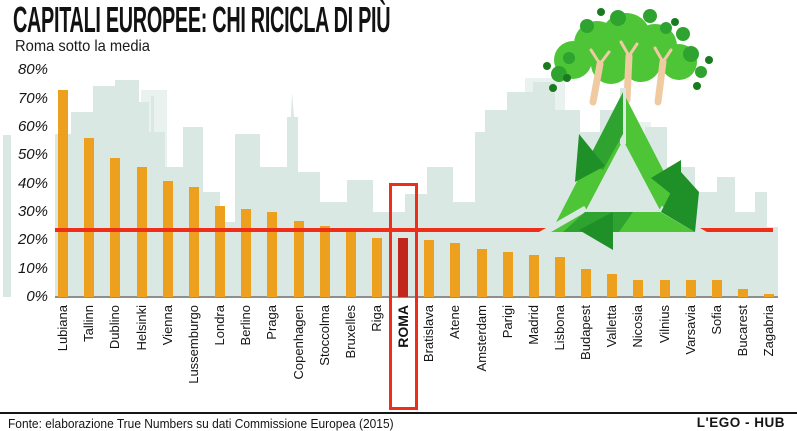 The image size is (797, 431). I want to click on recycle-trees-logo-icon, so click(624, 129).